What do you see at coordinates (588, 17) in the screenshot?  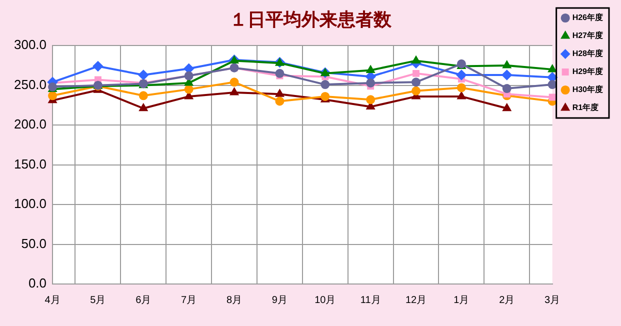 I see `legend-label: H26年度` at bounding box center [588, 17].